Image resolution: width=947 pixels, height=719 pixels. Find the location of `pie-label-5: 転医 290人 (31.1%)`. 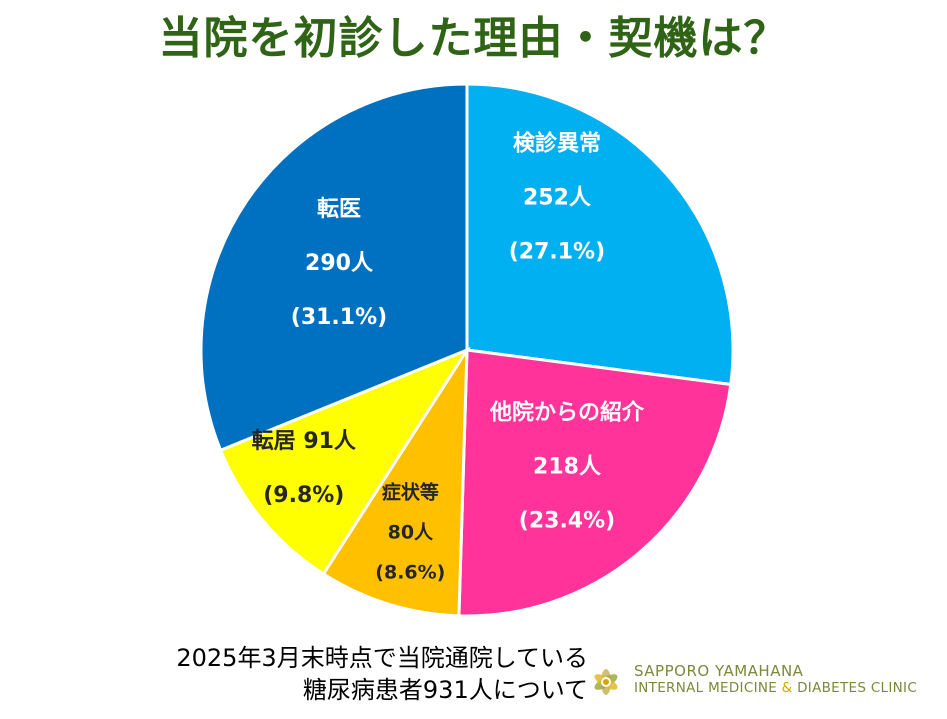

pie-label-5: 転医 290人 (31.1%) is located at coordinates (339, 263).